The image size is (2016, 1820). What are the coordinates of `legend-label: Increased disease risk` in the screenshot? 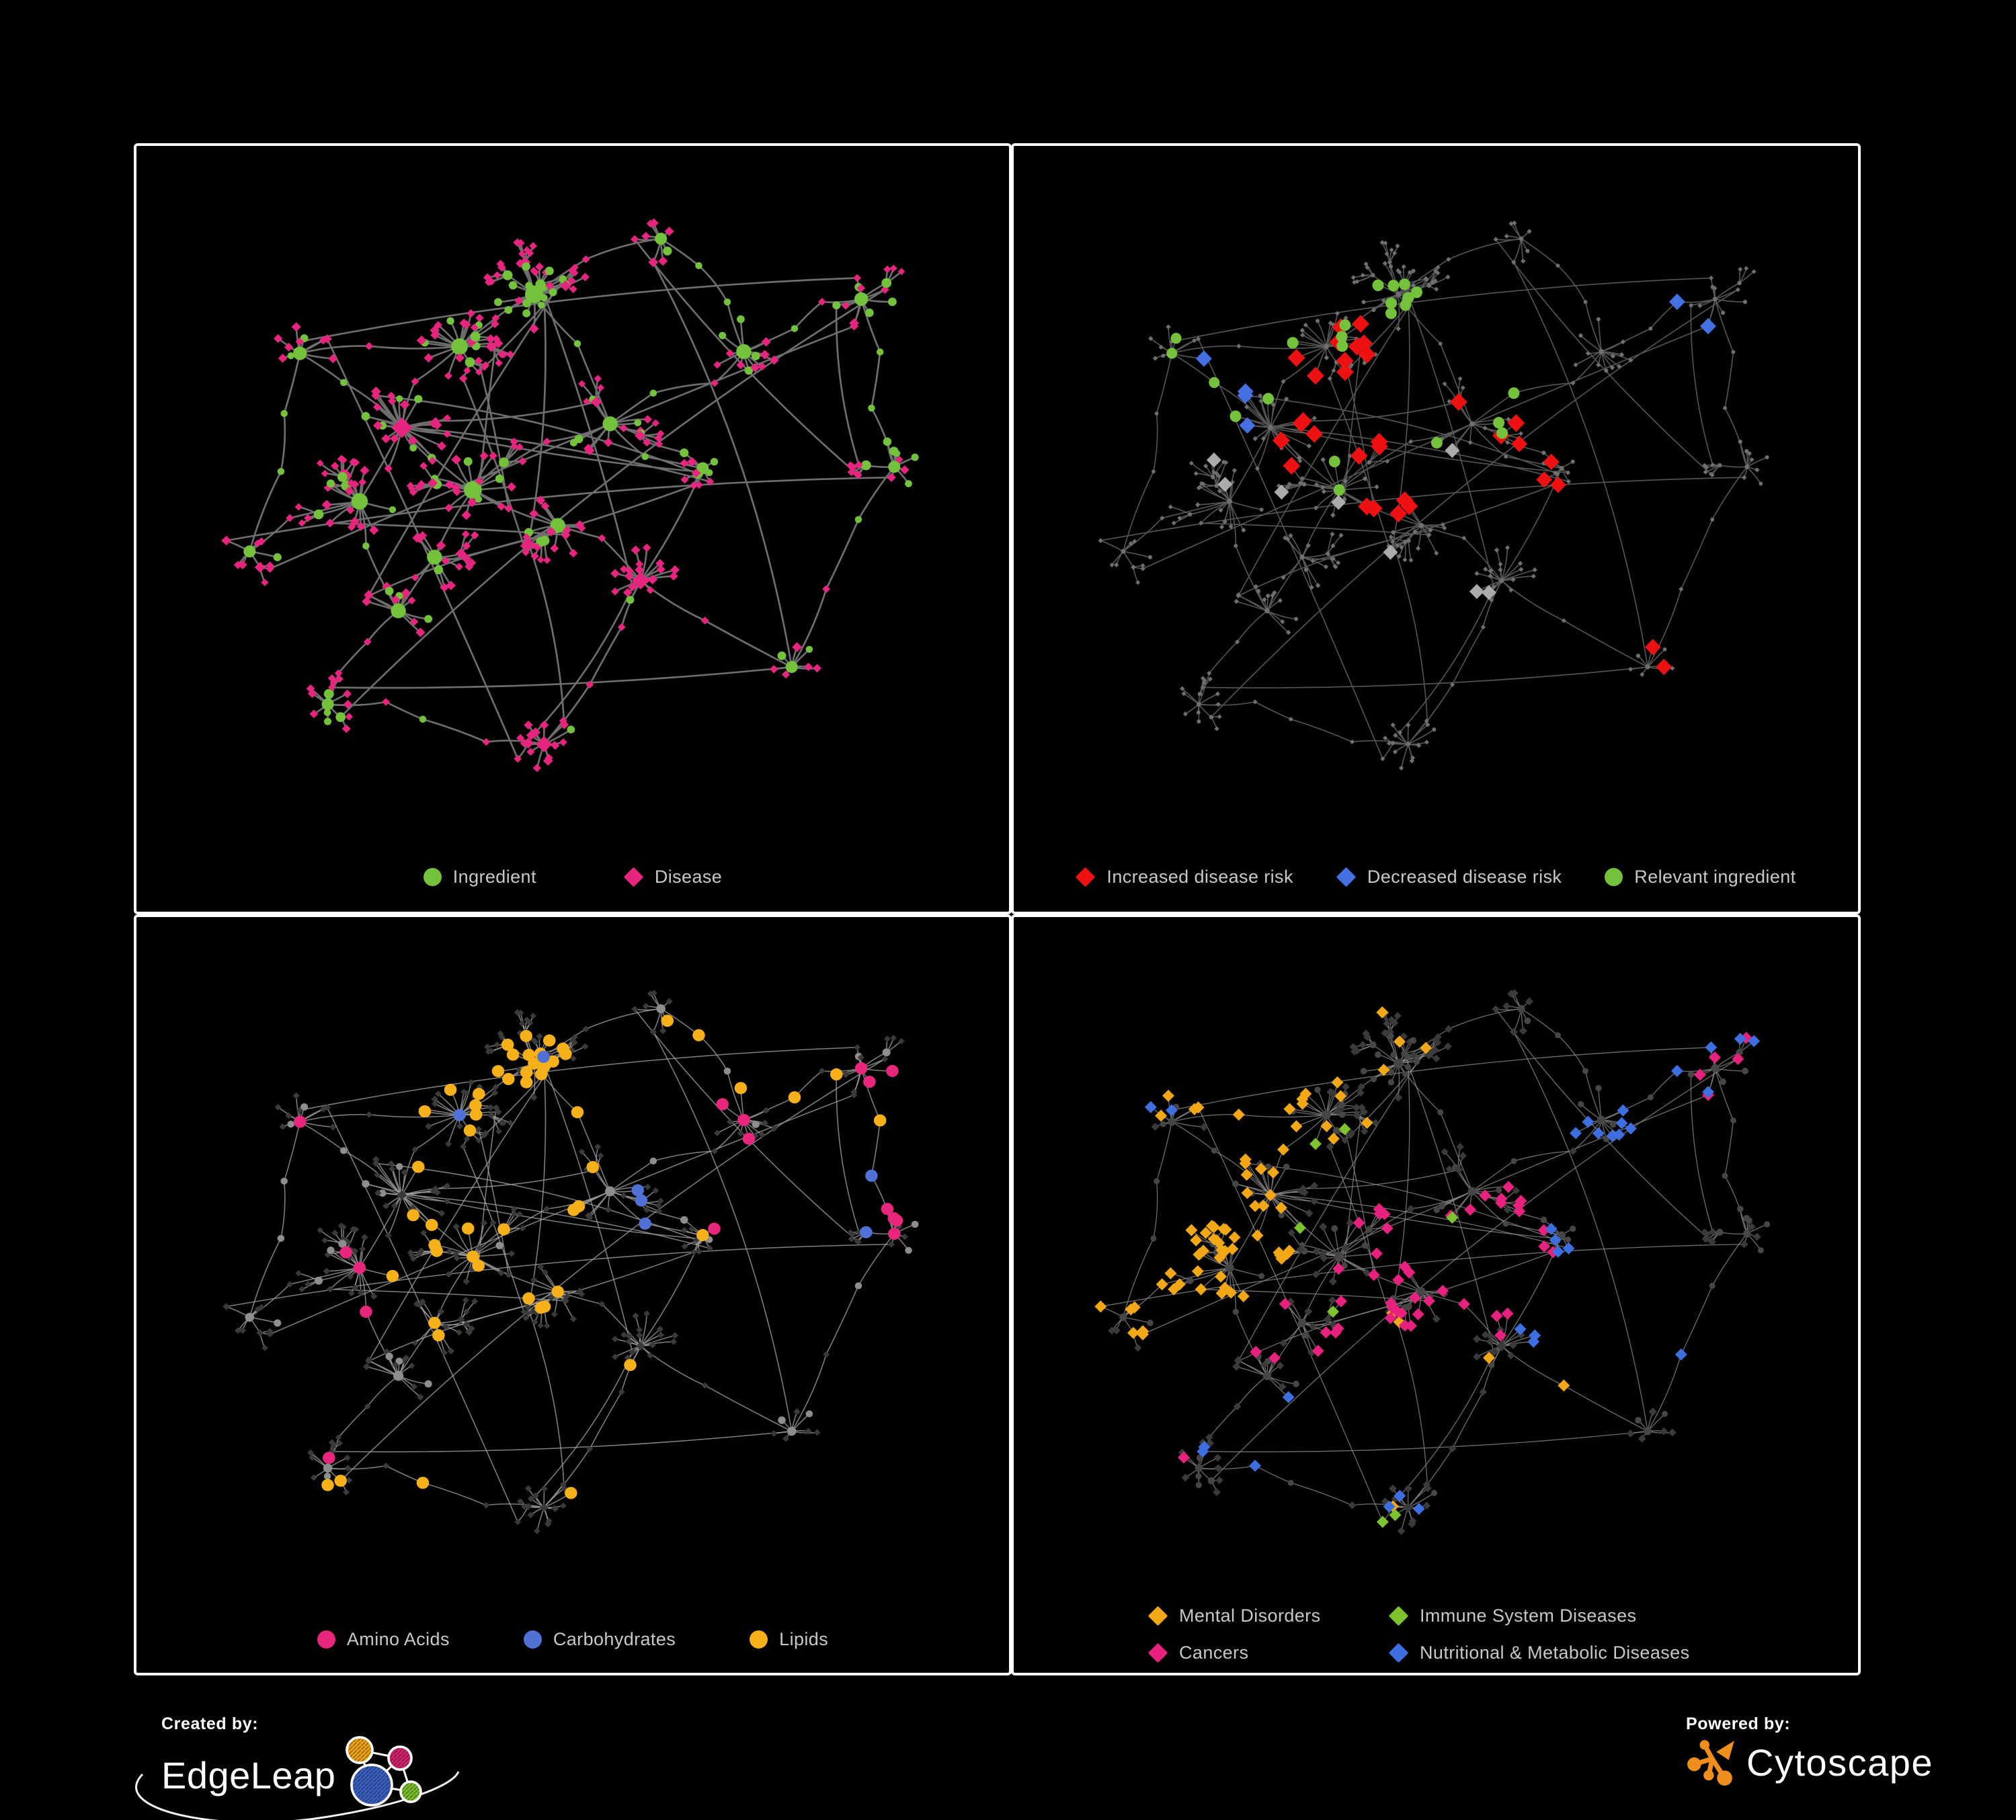 It's located at (1199, 877).